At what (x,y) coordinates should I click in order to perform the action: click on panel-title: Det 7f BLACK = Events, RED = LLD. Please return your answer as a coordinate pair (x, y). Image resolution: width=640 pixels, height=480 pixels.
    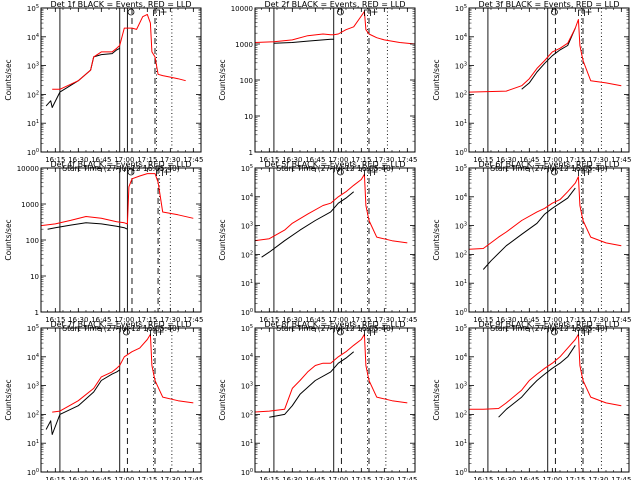
    Looking at the image, I should click on (120, 324).